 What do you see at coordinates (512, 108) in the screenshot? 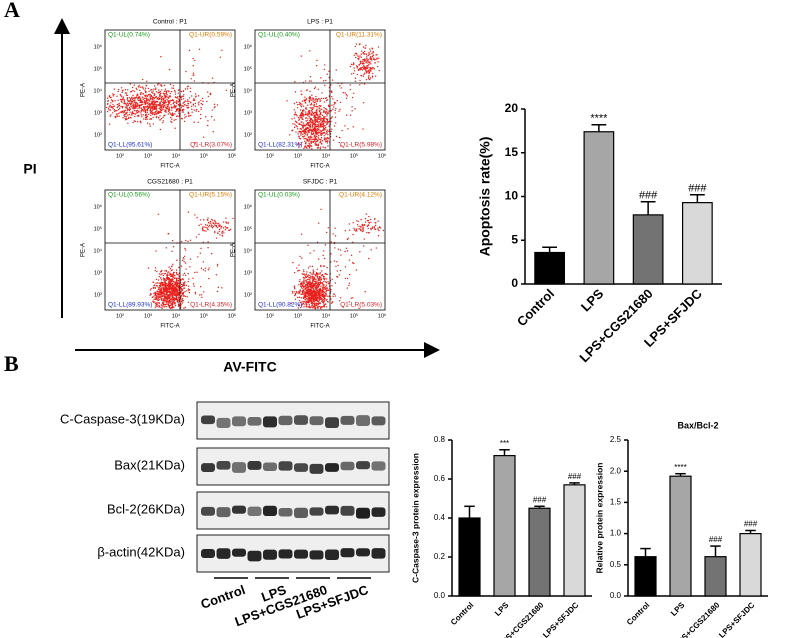
I see `y-tick-label: 20` at bounding box center [512, 108].